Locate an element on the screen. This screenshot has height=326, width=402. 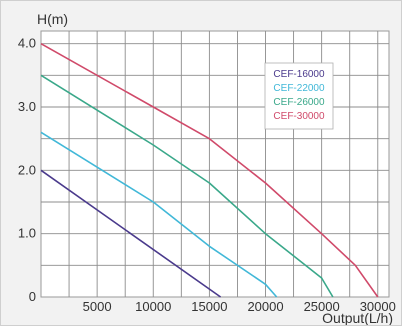
legend-entry: CEF-30000 is located at coordinates (299, 116).